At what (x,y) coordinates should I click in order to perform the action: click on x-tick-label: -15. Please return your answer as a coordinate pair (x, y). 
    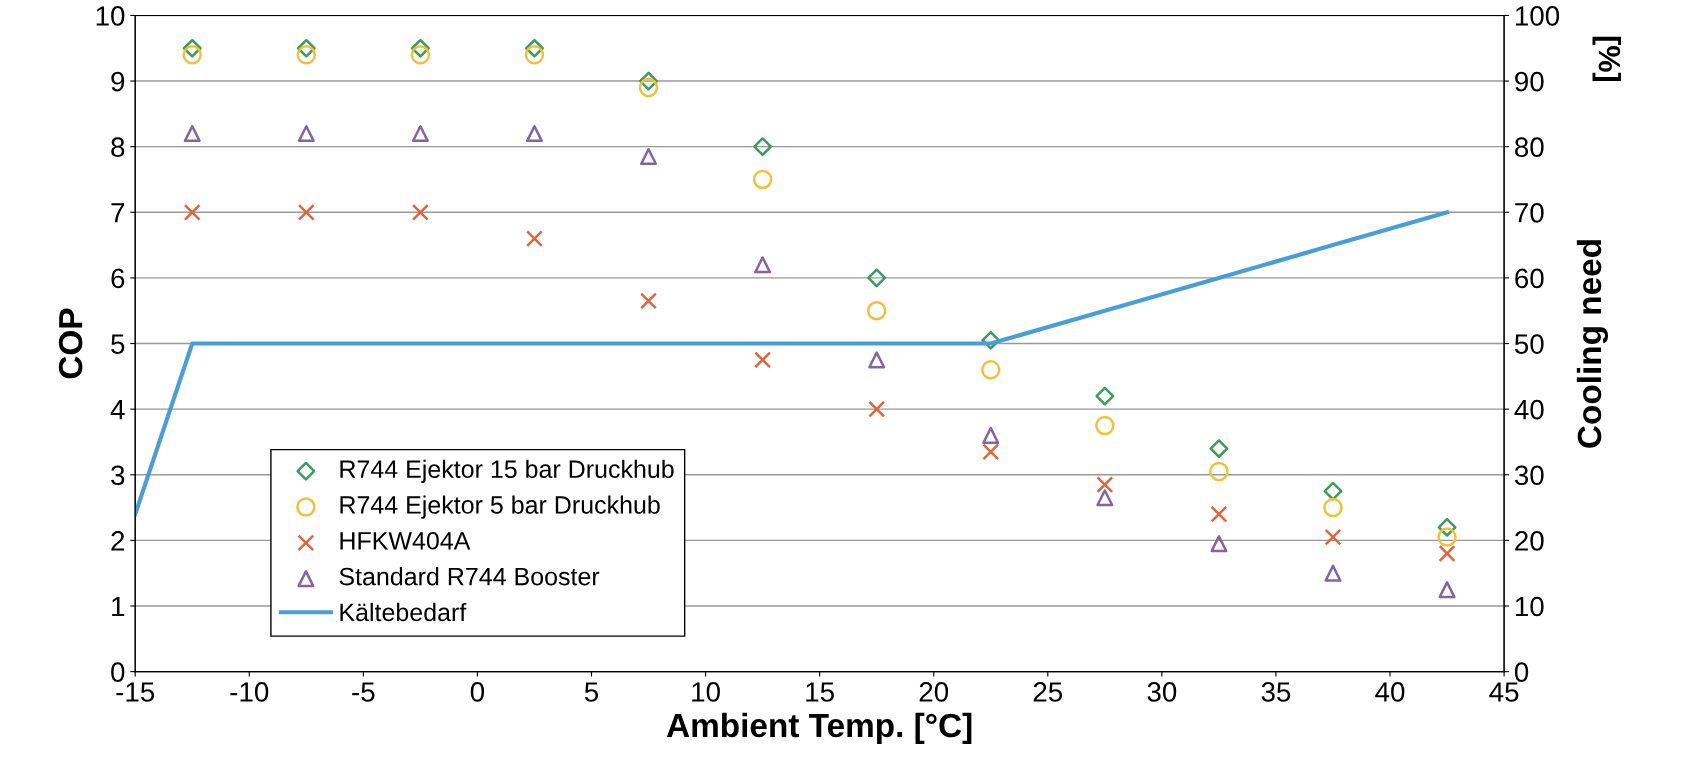
    Looking at the image, I should click on (135, 692).